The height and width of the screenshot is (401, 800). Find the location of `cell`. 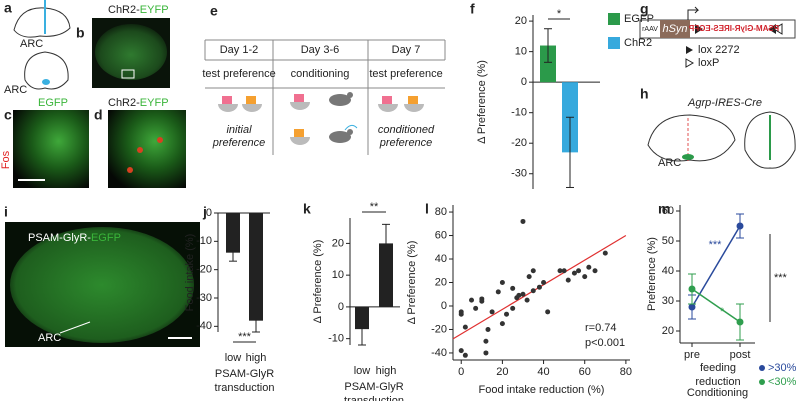

cell is located at coordinates (130, 170).